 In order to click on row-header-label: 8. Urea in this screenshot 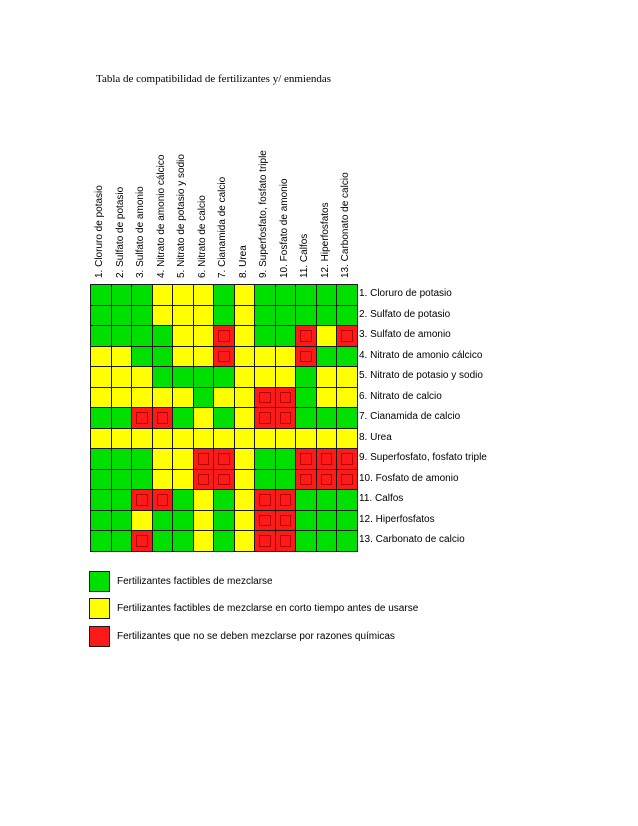, I will do `click(375, 437)`.